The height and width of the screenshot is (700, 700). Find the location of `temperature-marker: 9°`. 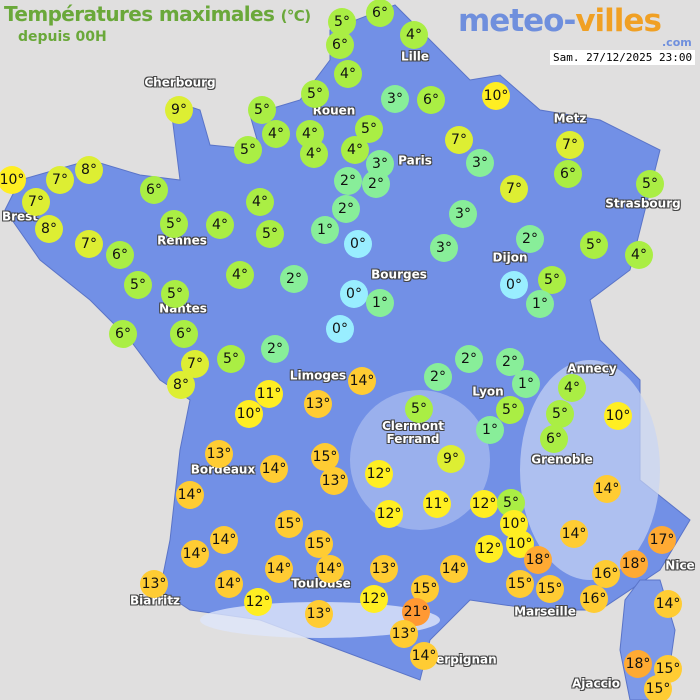

temperature-marker: 9° is located at coordinates (179, 110).